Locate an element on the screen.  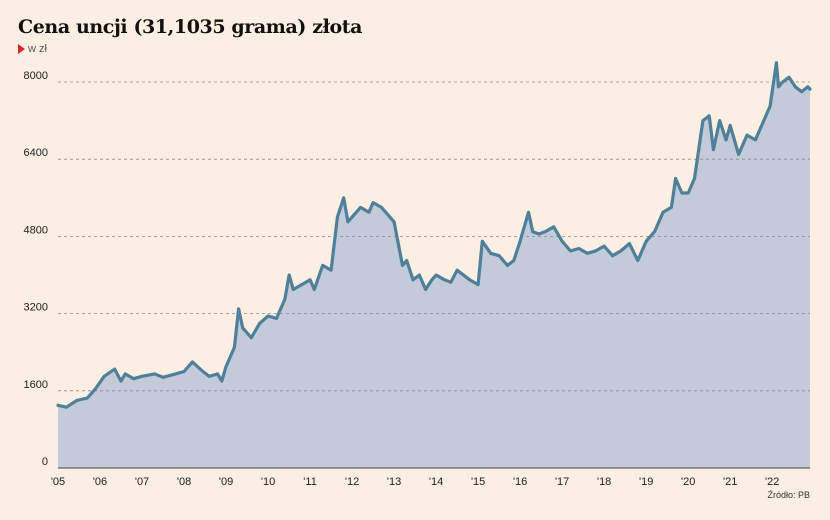
x-tick-label: '15 is located at coordinates (478, 482).